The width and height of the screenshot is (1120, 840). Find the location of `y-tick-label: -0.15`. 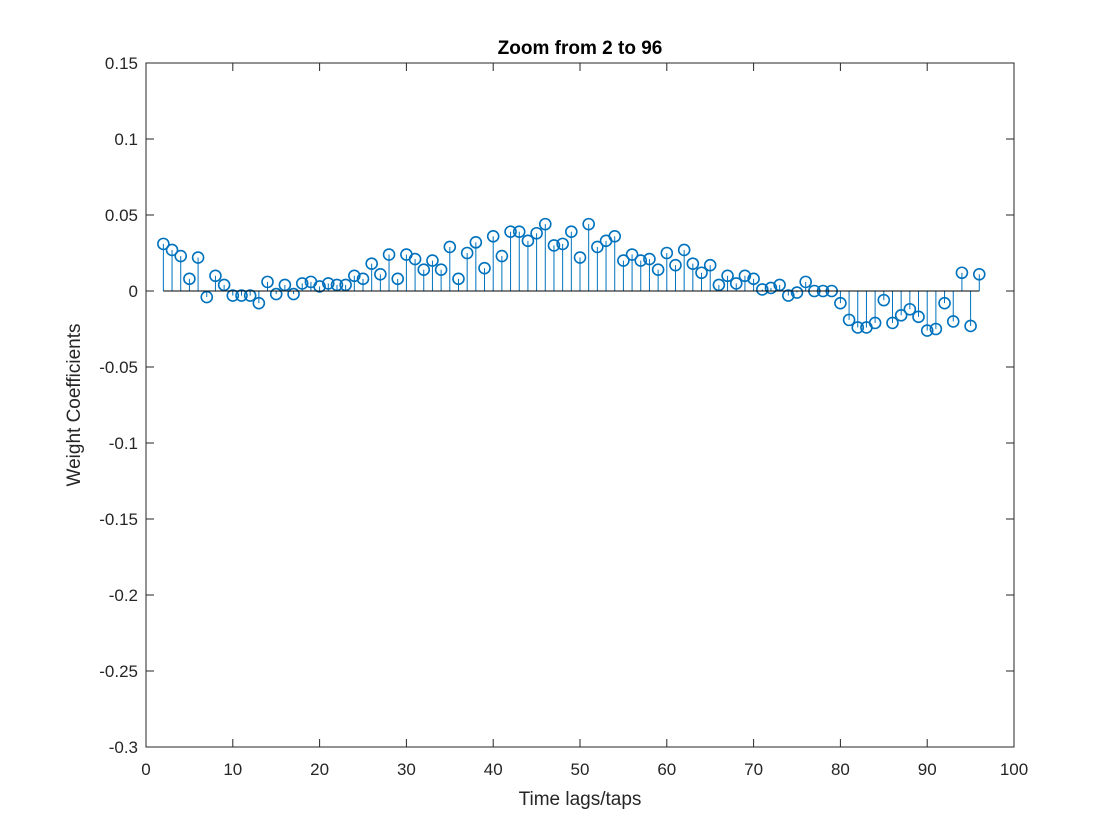

y-tick-label: -0.15 is located at coordinates (118, 519).